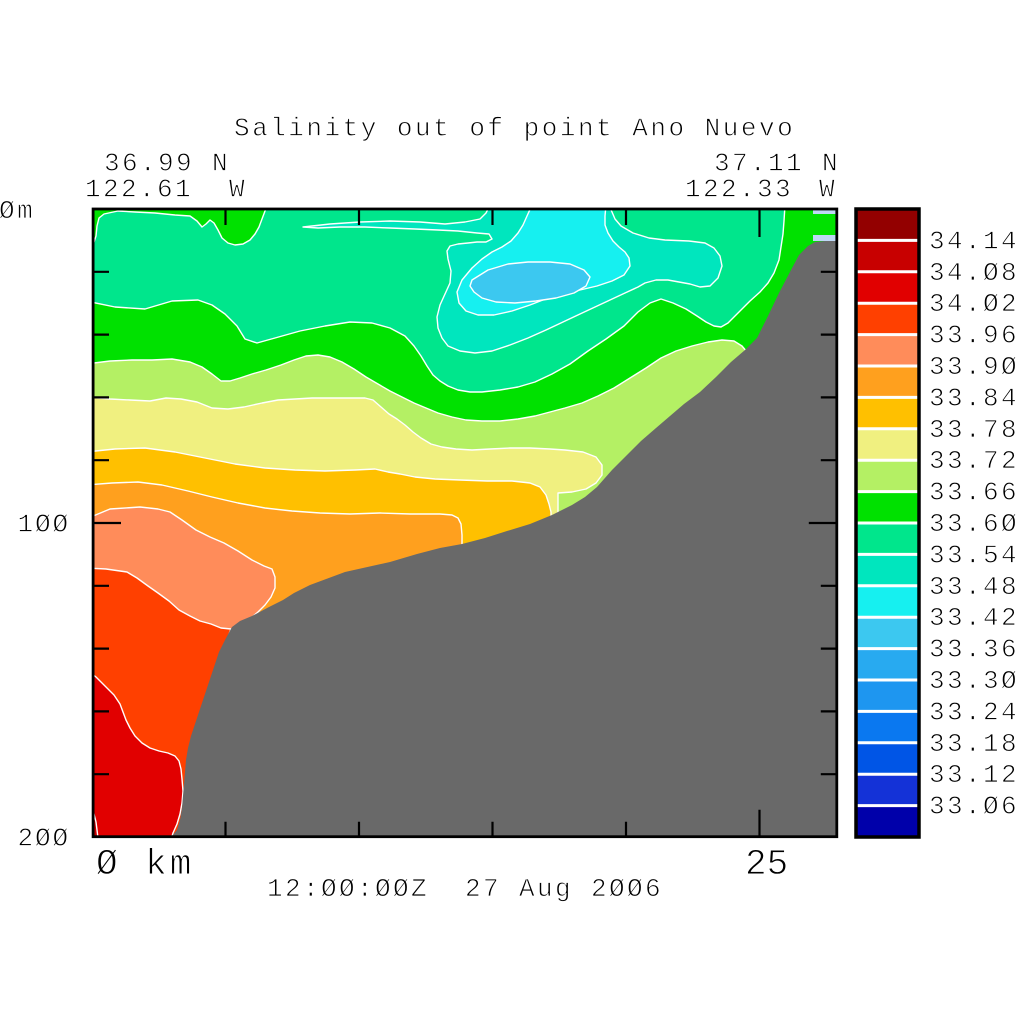 Image resolution: width=1024 pixels, height=1024 pixels. Describe the element at coordinates (514, 129) in the screenshot. I see `svg-text:Salinity out of point Ano Nuev: Salinity out of point Ano Nuevo` at that location.